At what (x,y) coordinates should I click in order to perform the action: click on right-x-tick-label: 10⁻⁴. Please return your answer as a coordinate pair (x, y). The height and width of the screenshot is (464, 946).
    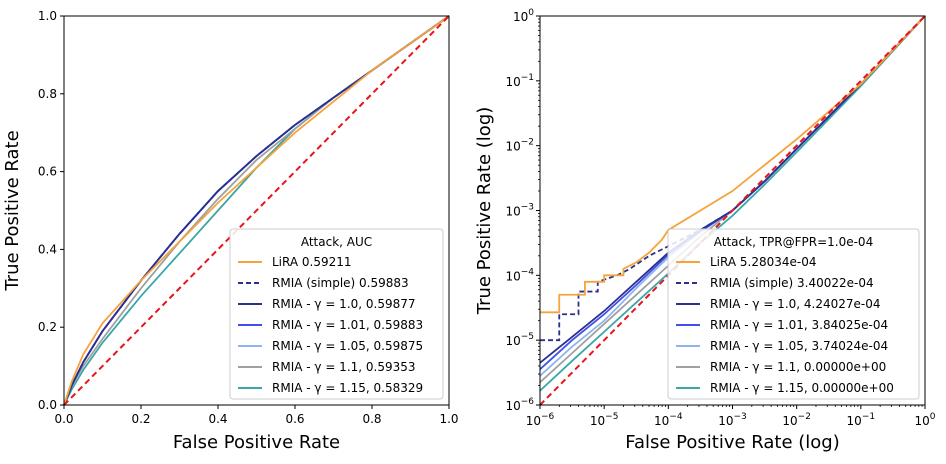
    Looking at the image, I should click on (668, 420).